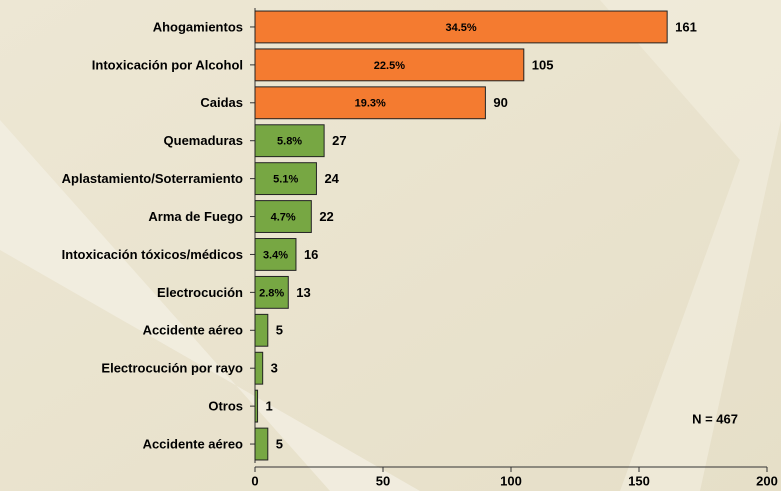 The height and width of the screenshot is (491, 781). I want to click on annotation: N = 467, so click(715, 418).